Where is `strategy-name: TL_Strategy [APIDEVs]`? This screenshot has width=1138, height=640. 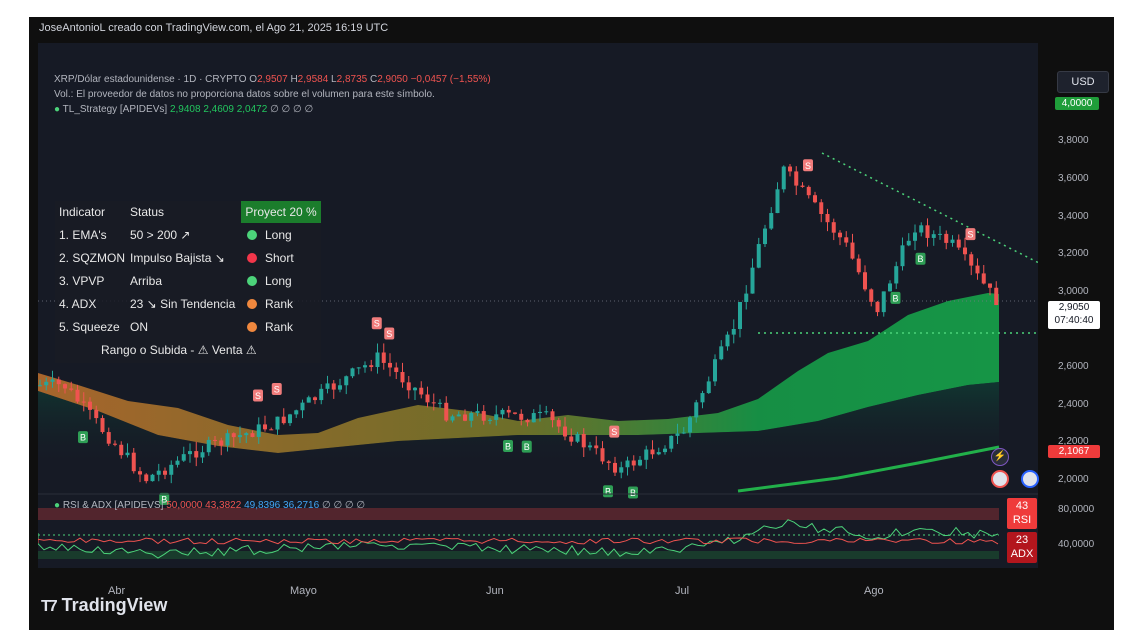 strategy-name: TL_Strategy [APIDEVs] is located at coordinates (115, 109).